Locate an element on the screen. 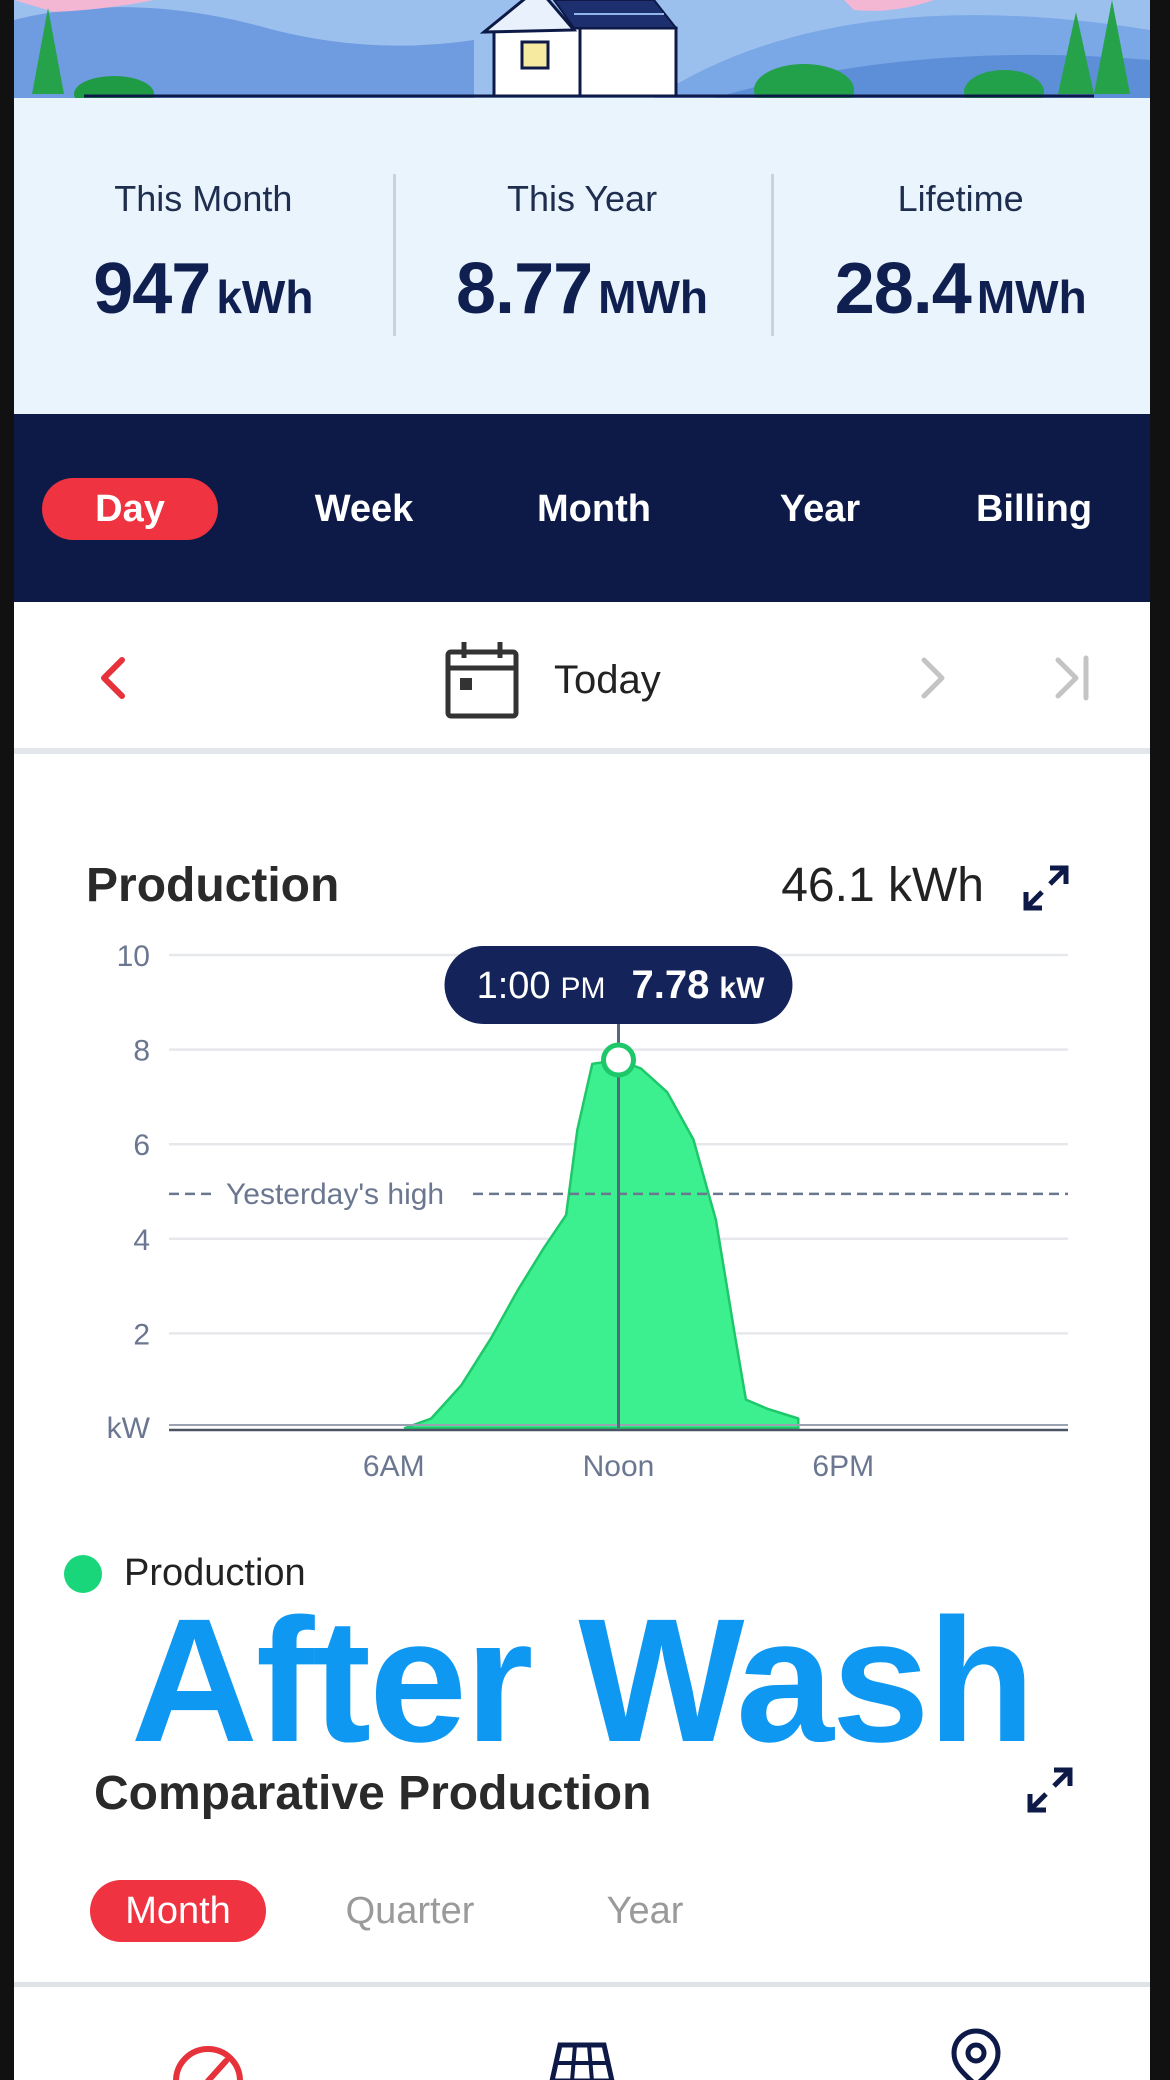  comparative-title: Comparative Production is located at coordinates (373, 1793).